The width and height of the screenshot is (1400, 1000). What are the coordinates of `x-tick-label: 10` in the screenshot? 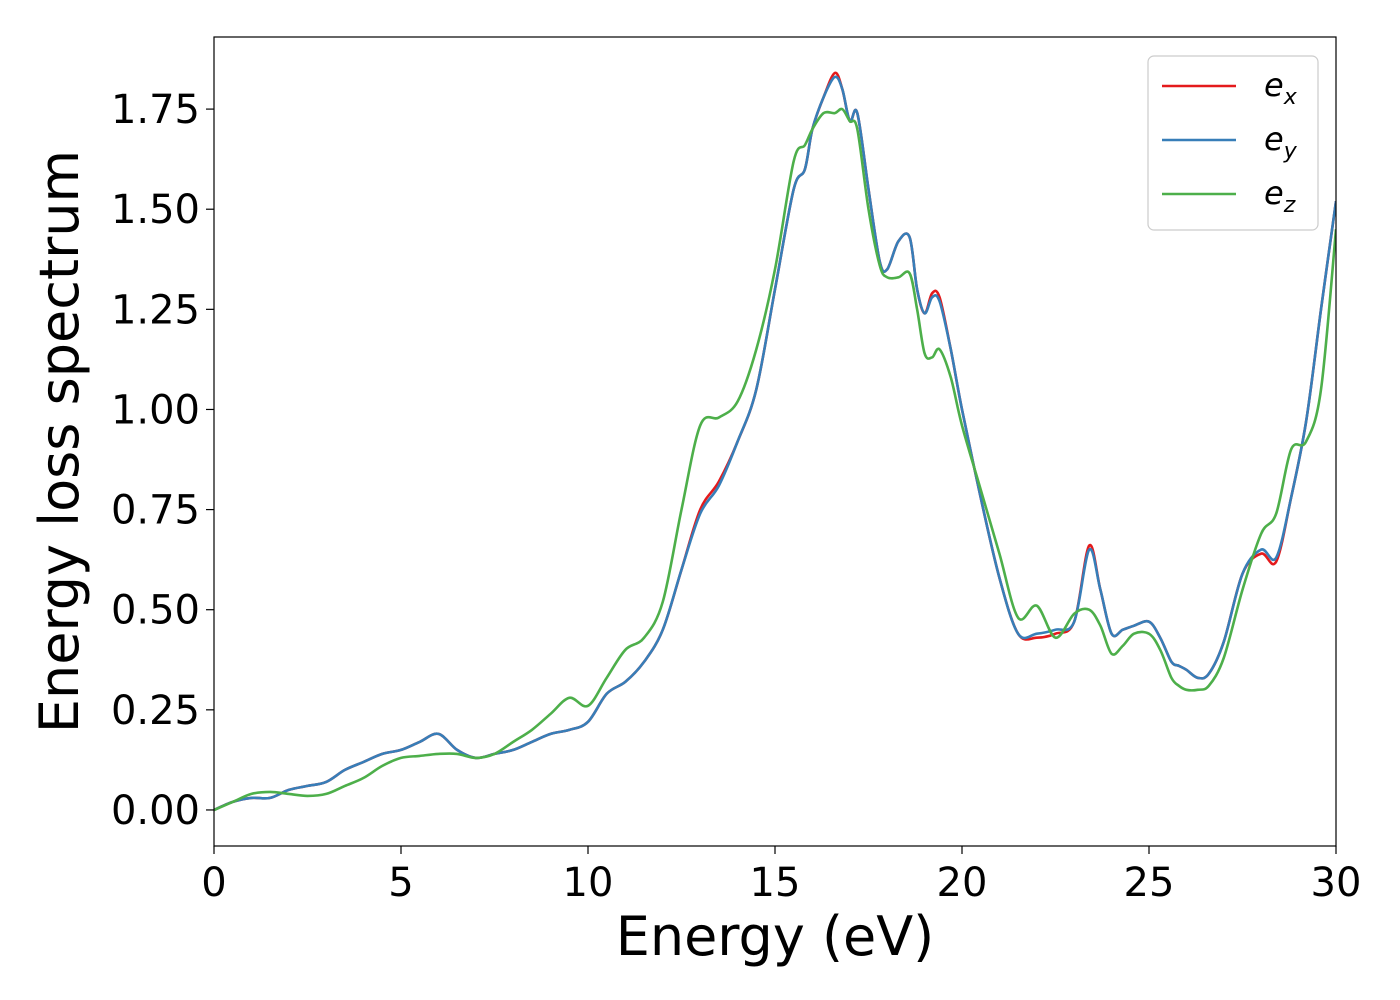 It's located at (588, 883).